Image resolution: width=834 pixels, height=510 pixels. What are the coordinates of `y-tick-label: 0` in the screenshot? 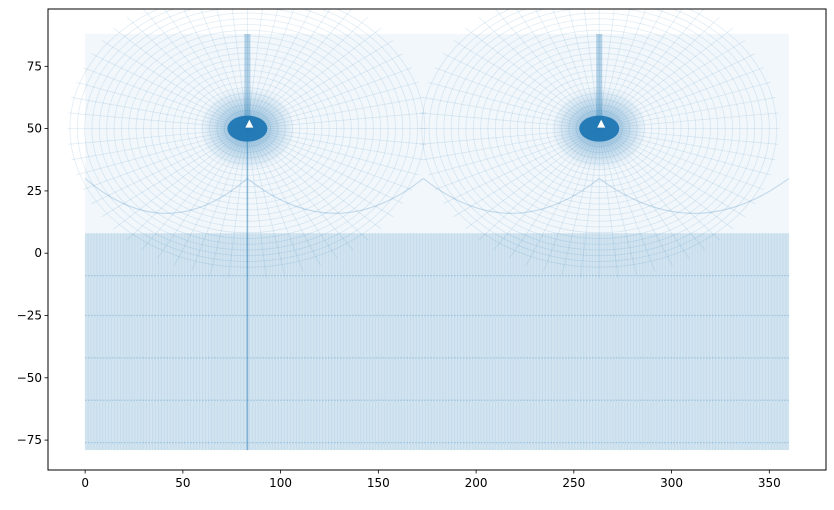 It's located at (38, 253).